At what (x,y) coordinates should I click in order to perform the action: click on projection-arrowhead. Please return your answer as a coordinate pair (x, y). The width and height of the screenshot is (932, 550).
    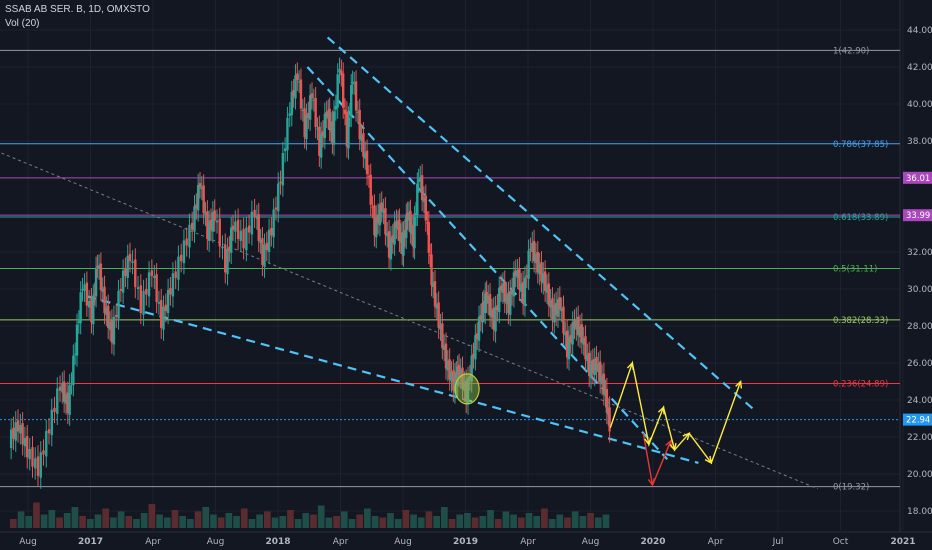
    Looking at the image, I should click on (648, 441).